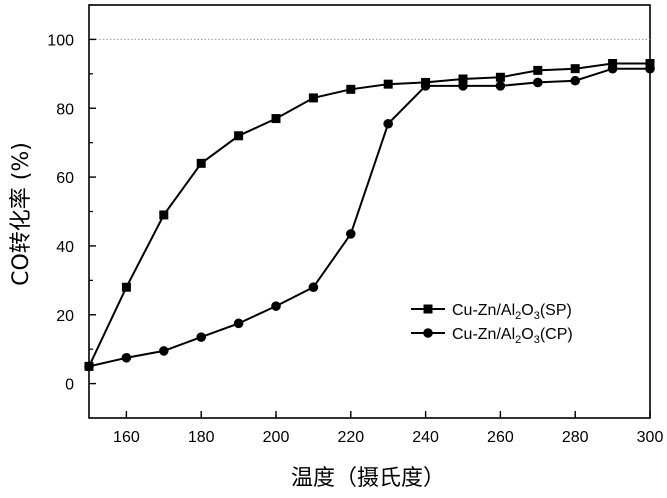 This screenshot has width=667, height=498. Describe the element at coordinates (65, 316) in the screenshot. I see `y-tick-label: 20` at that location.